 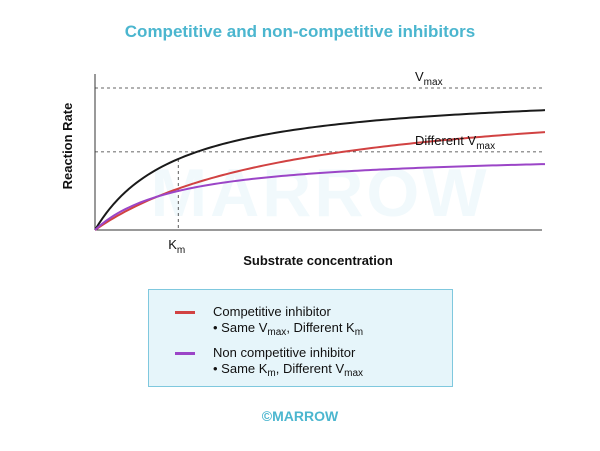 What do you see at coordinates (284, 352) in the screenshot?
I see `legend-label: Non competitive inhibitor` at bounding box center [284, 352].